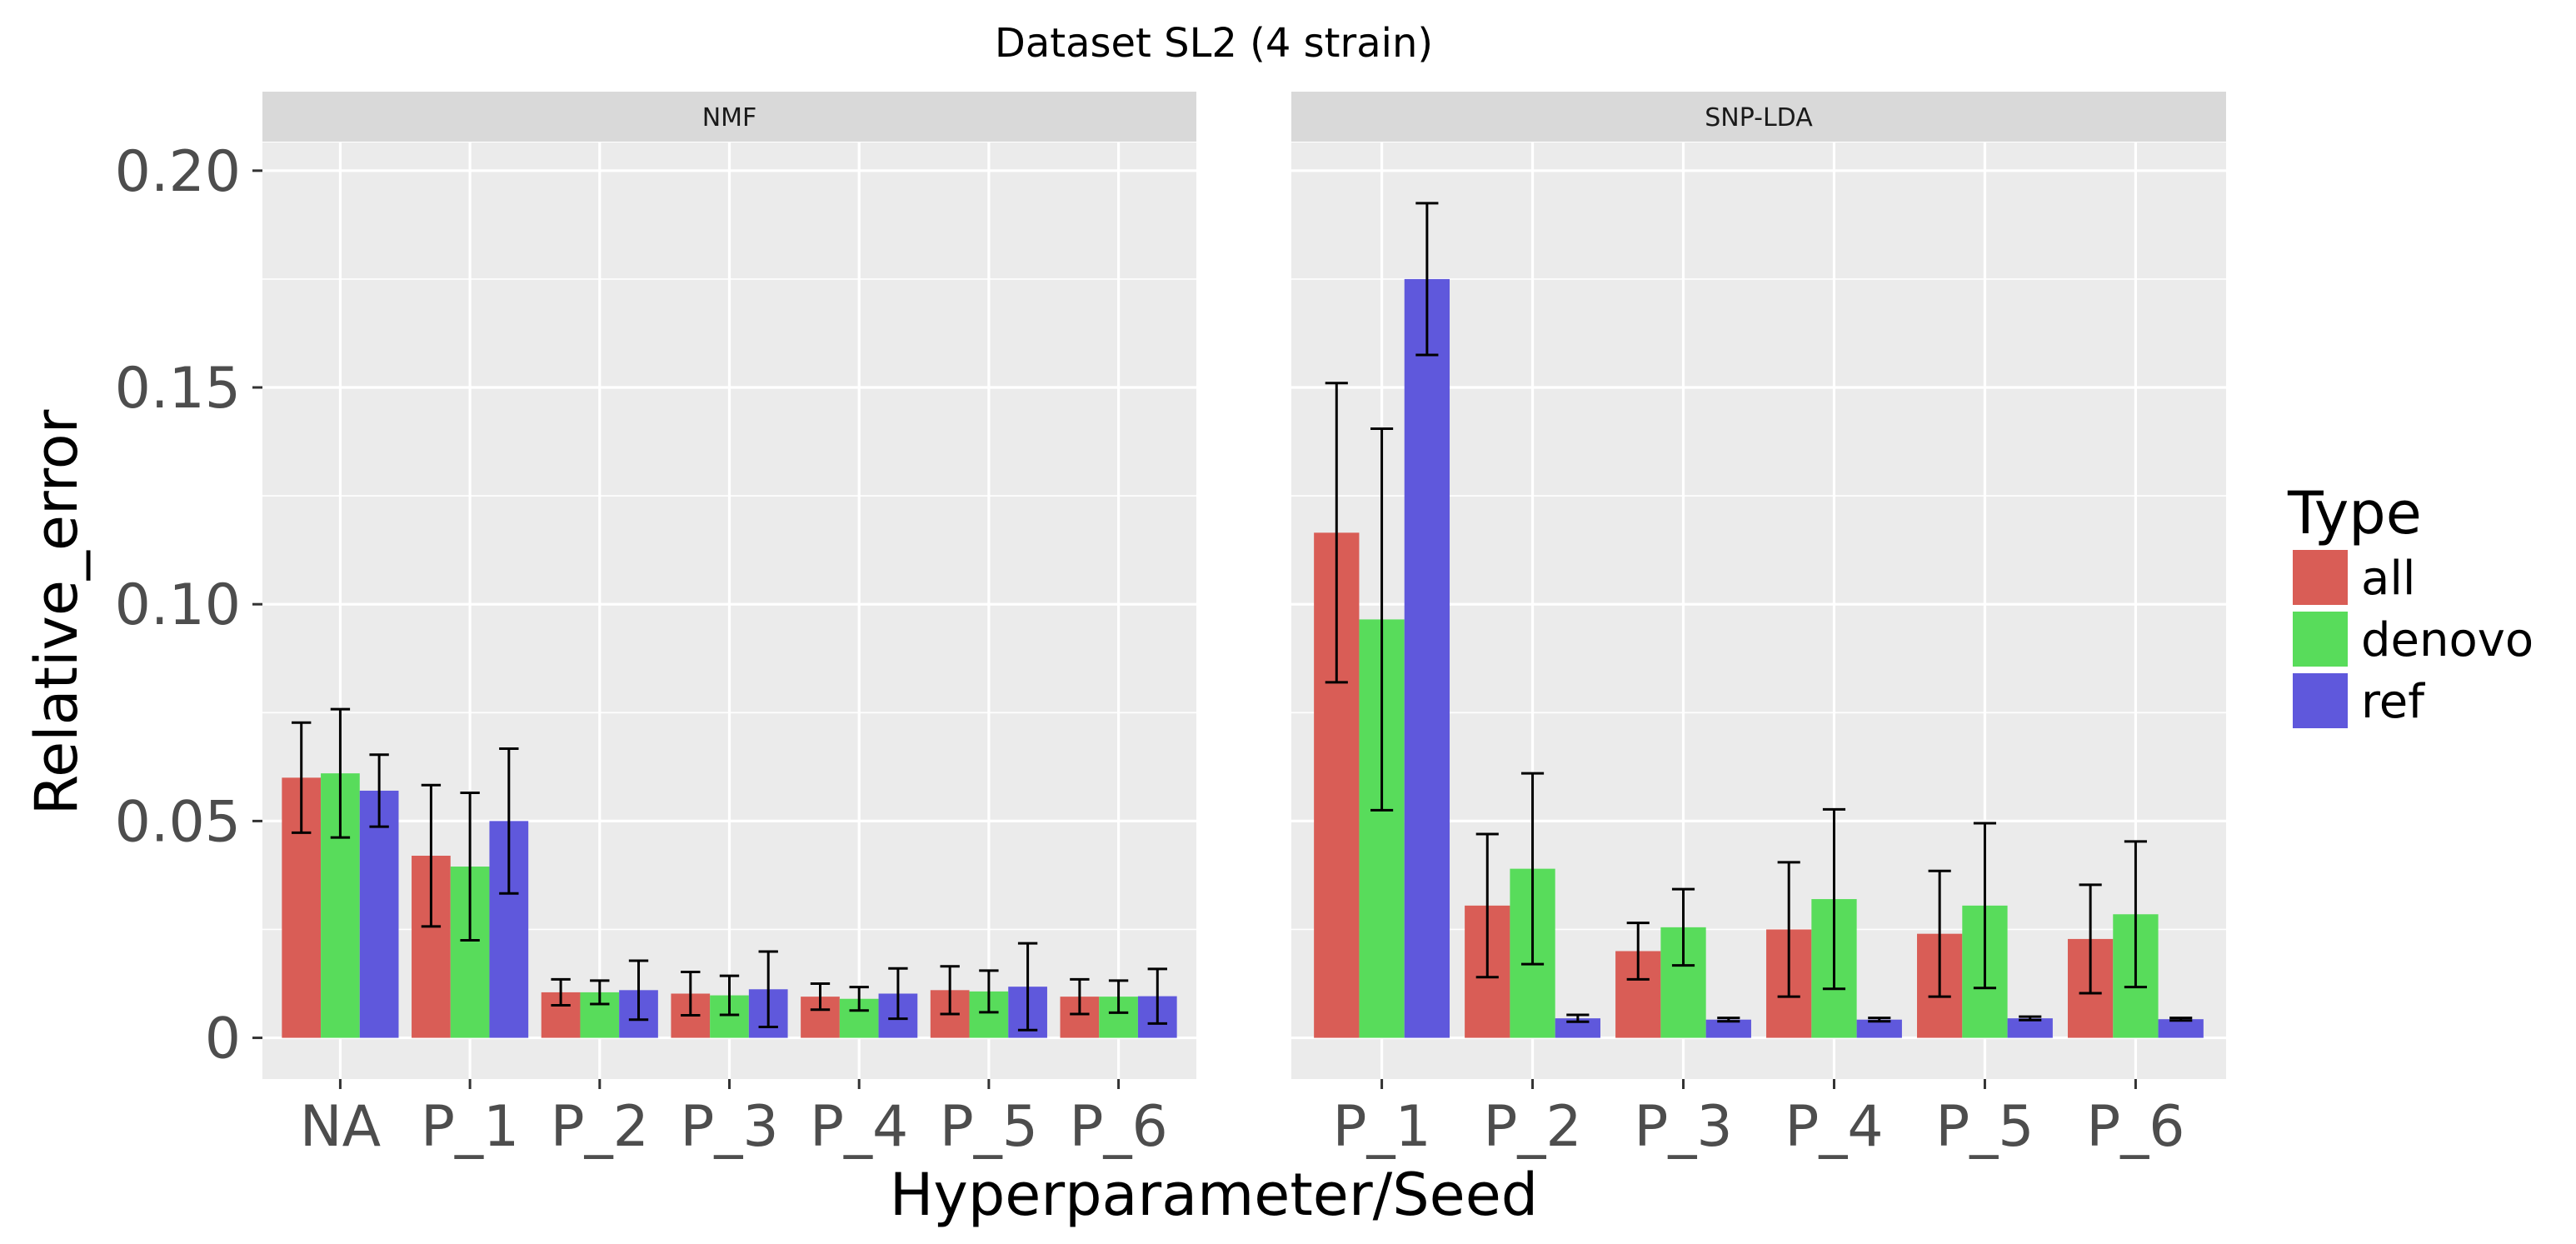  I want to click on facet-strip-label: SNP-LDA, so click(1759, 117).